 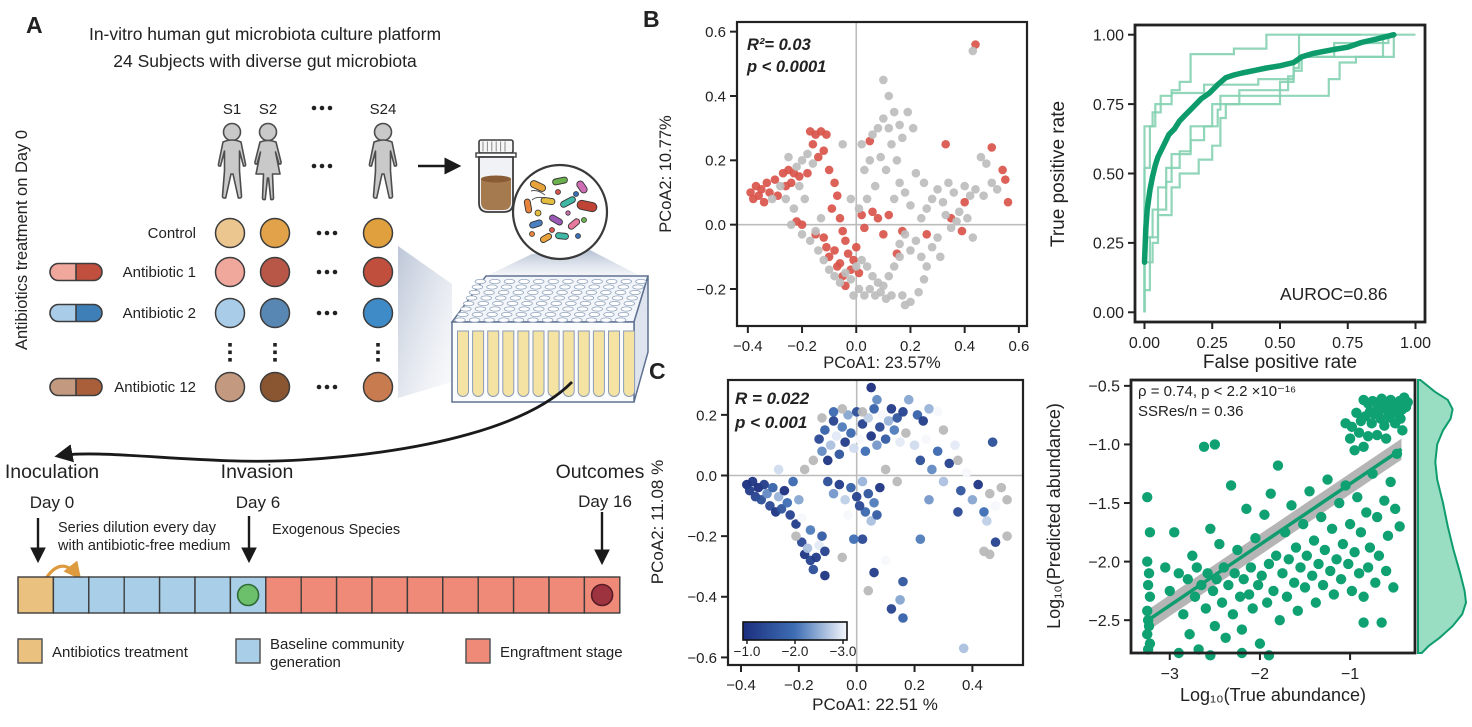 I want to click on svg-text: −0.5, so click(x=1104, y=387).